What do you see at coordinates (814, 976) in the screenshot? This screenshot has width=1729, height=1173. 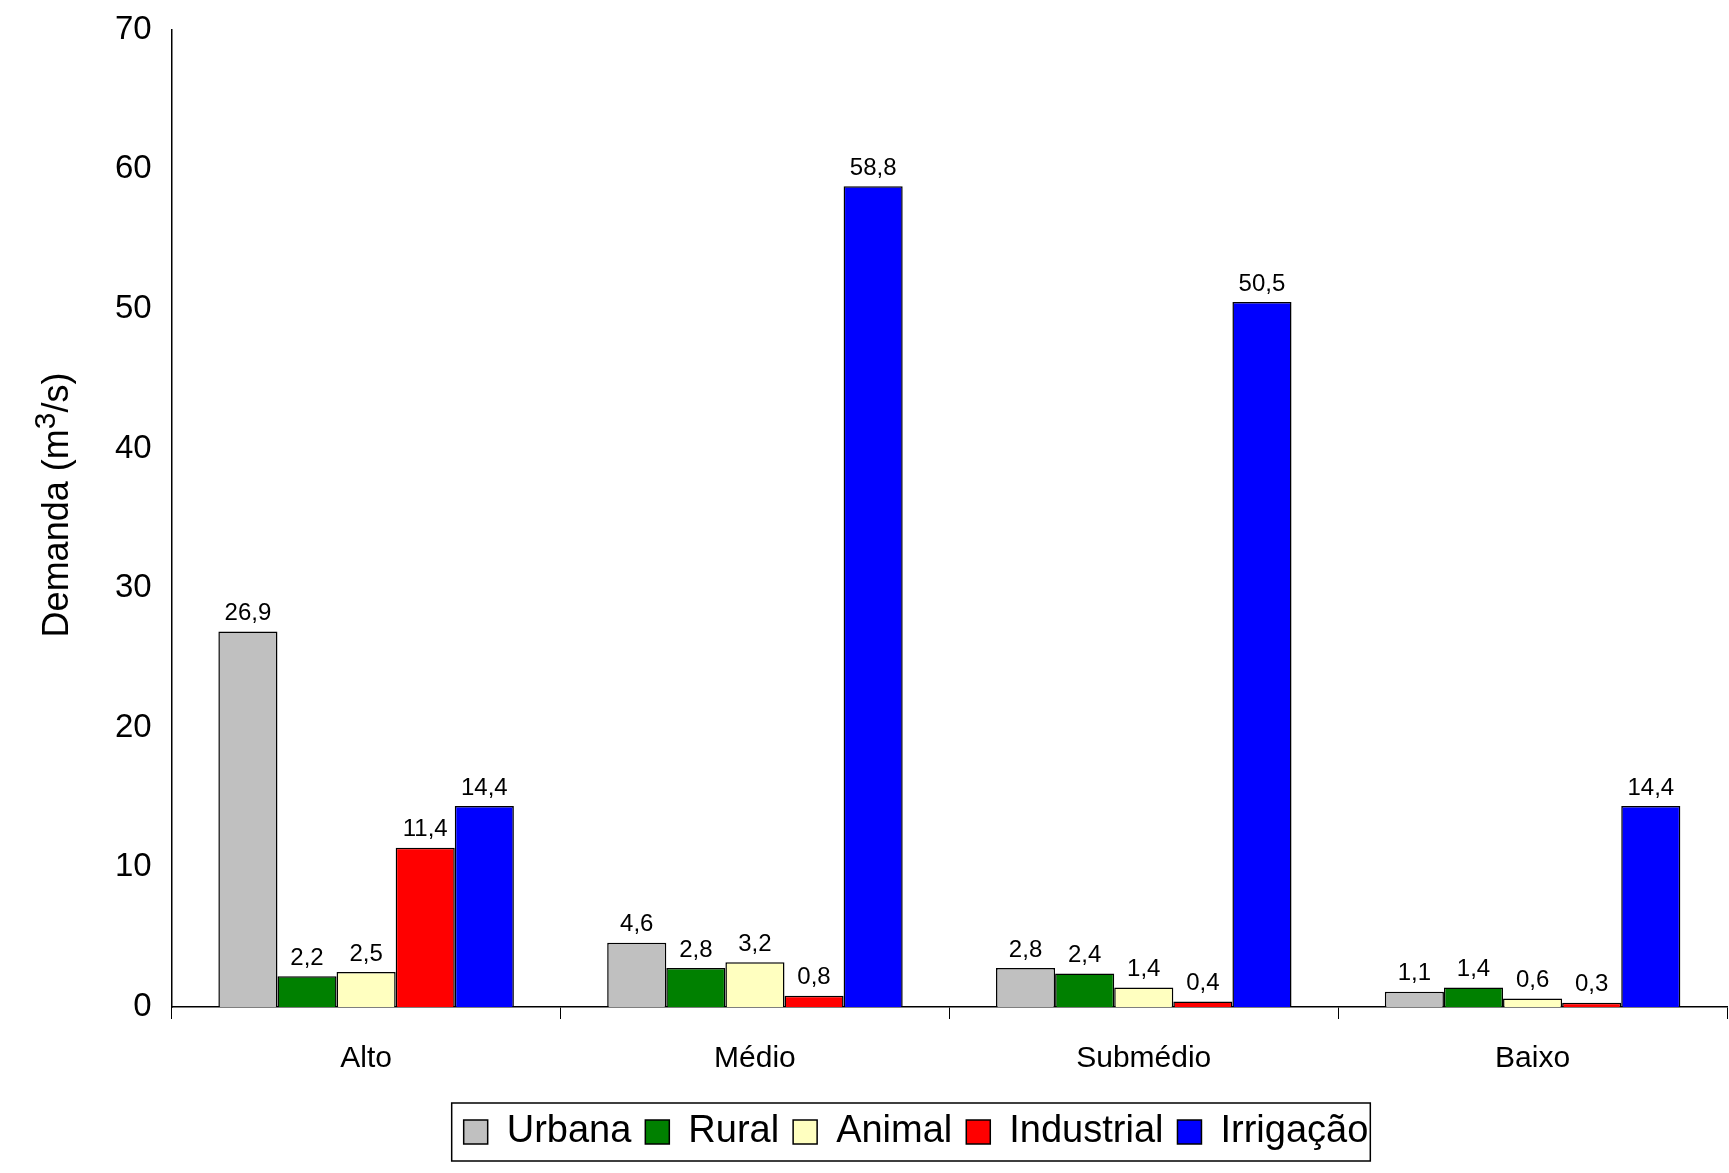 I see `data-label: 0,8` at bounding box center [814, 976].